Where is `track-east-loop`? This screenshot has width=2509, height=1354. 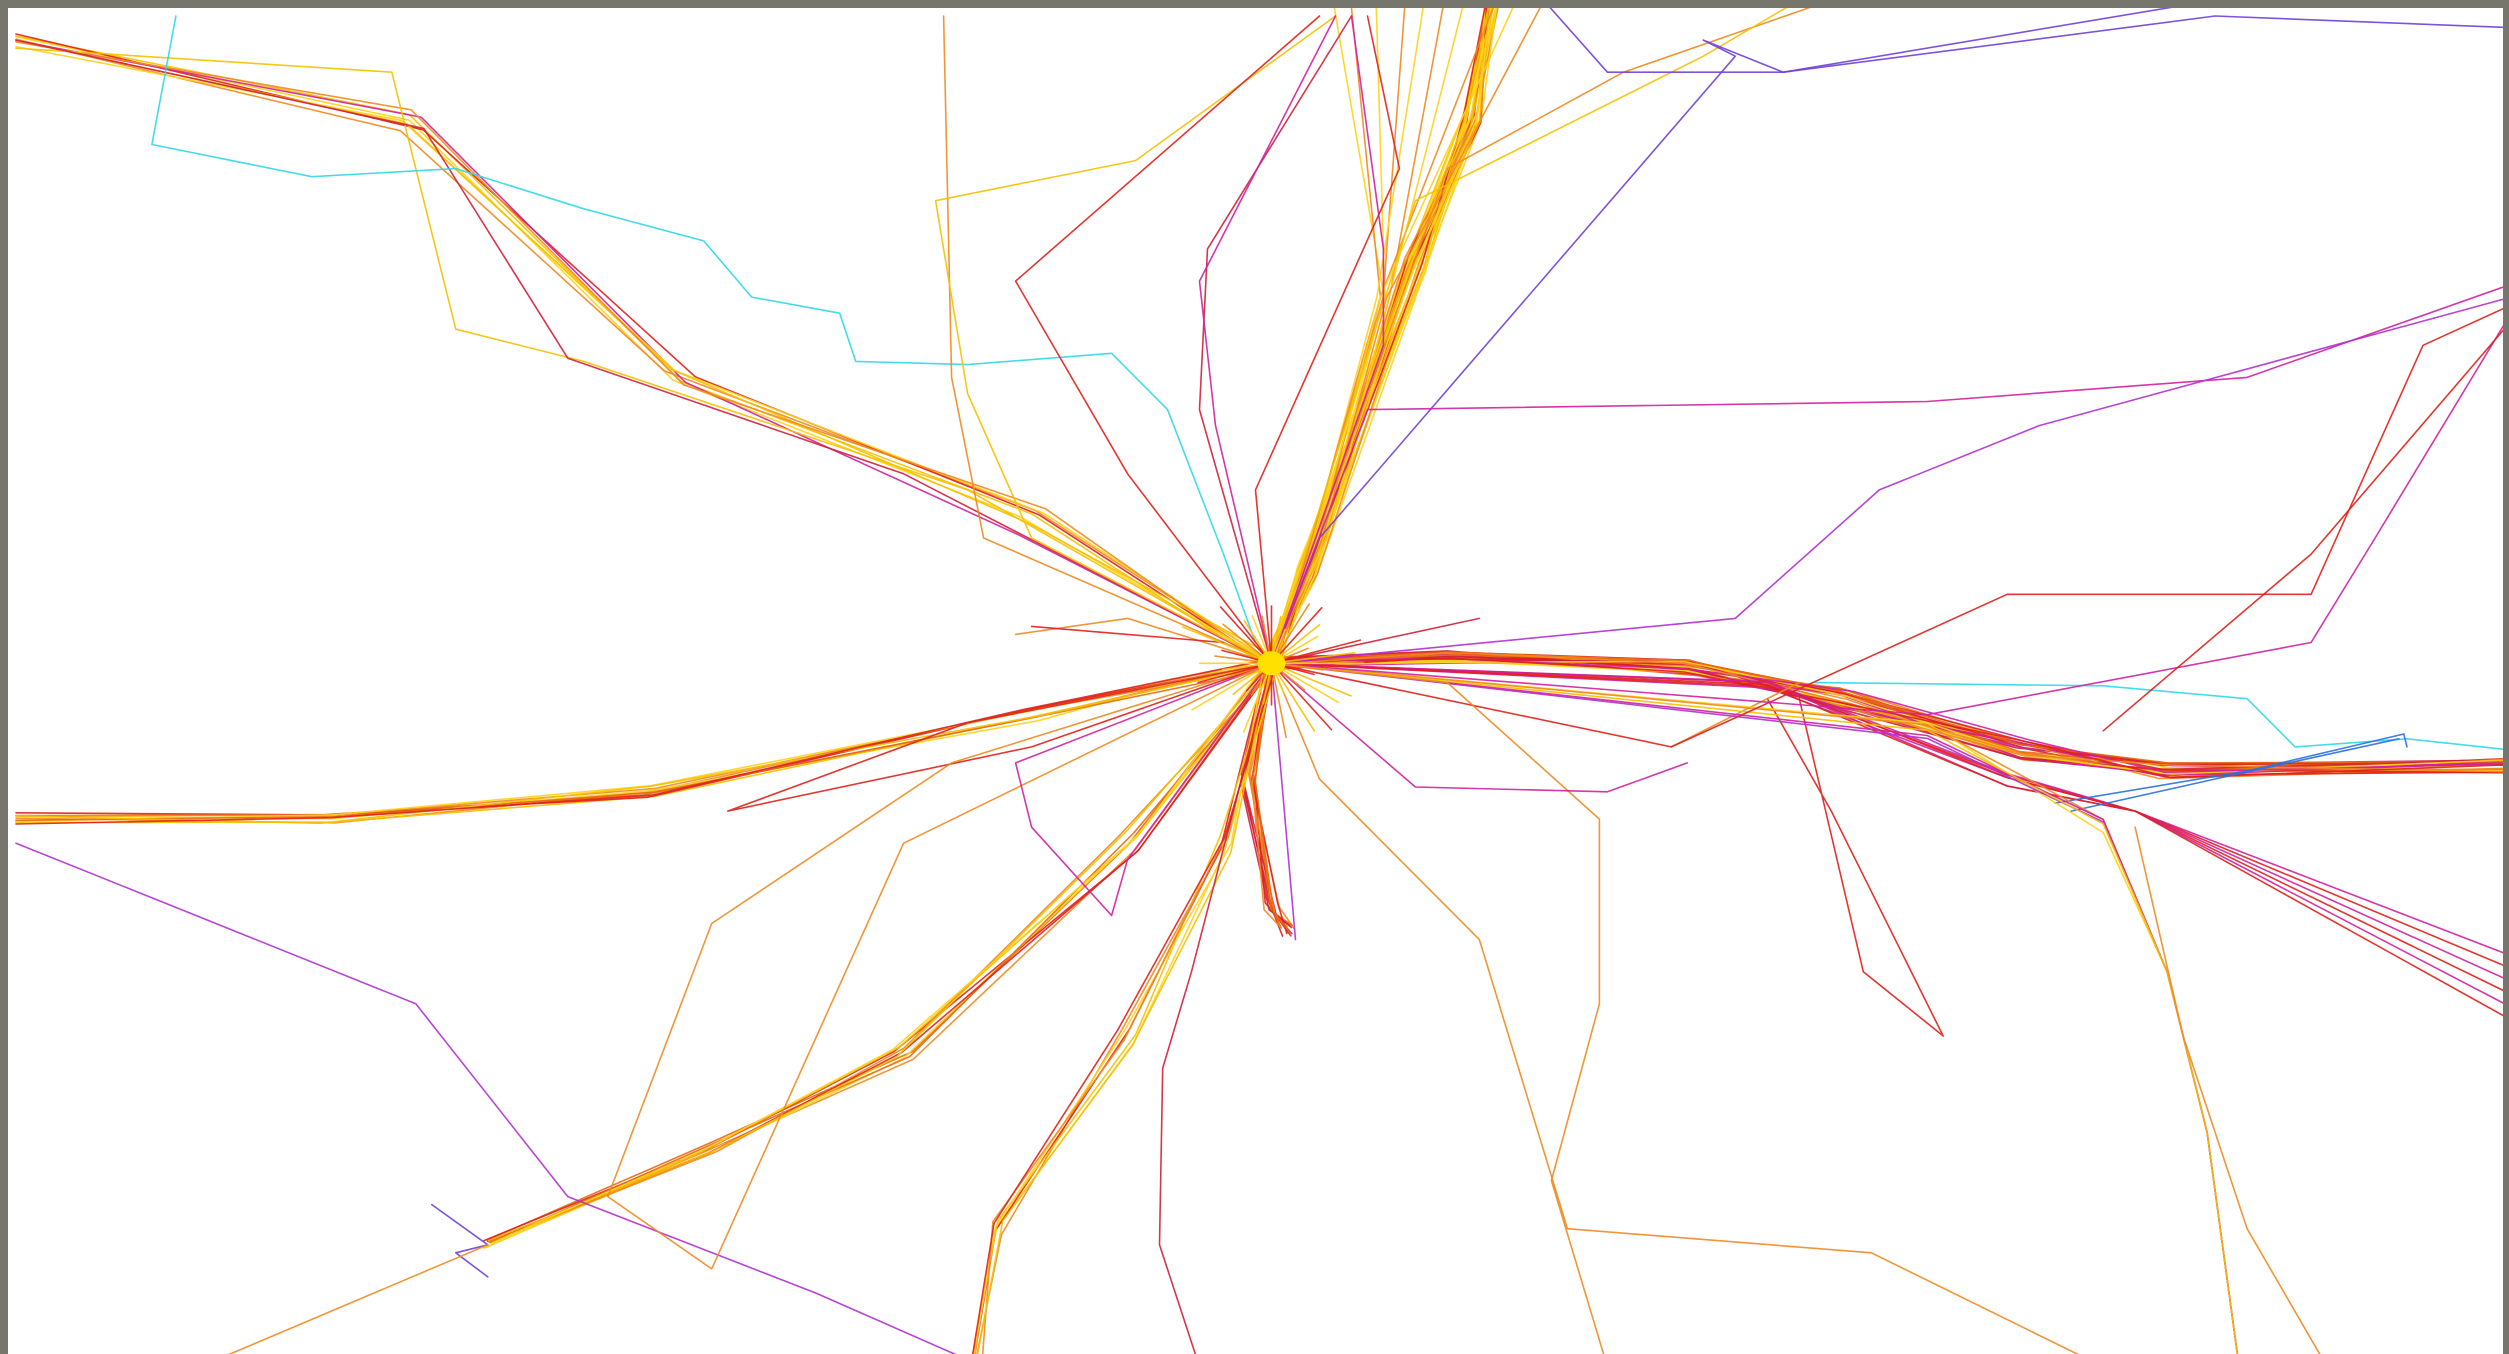
track-east-loop is located at coordinates (1855, 867).